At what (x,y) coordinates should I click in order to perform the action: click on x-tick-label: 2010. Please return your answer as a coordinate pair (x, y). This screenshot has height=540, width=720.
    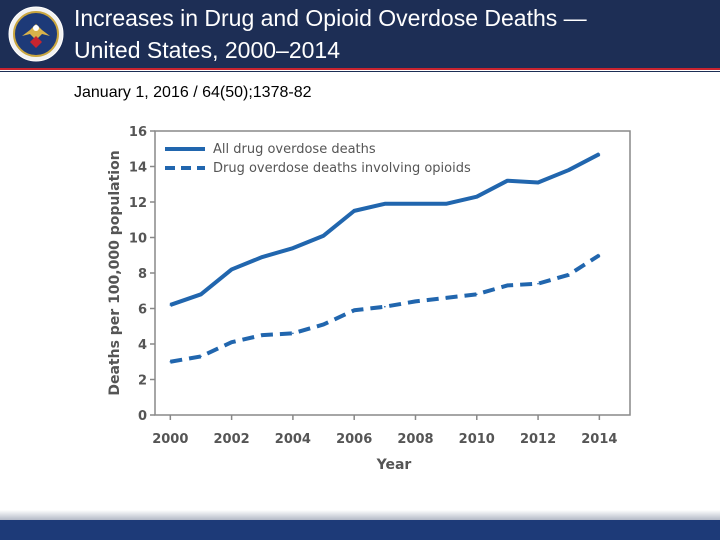
    Looking at the image, I should click on (477, 439).